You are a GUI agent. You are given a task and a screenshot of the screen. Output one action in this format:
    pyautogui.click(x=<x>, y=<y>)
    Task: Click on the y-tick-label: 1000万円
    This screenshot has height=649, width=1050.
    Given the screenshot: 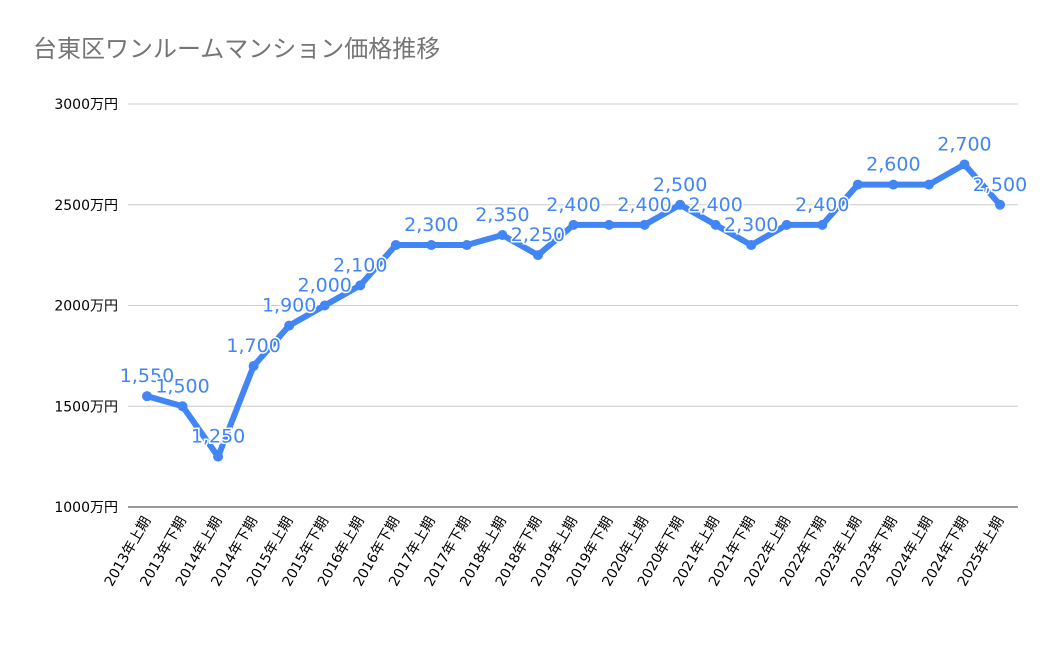 What is the action you would take?
    pyautogui.click(x=86, y=508)
    